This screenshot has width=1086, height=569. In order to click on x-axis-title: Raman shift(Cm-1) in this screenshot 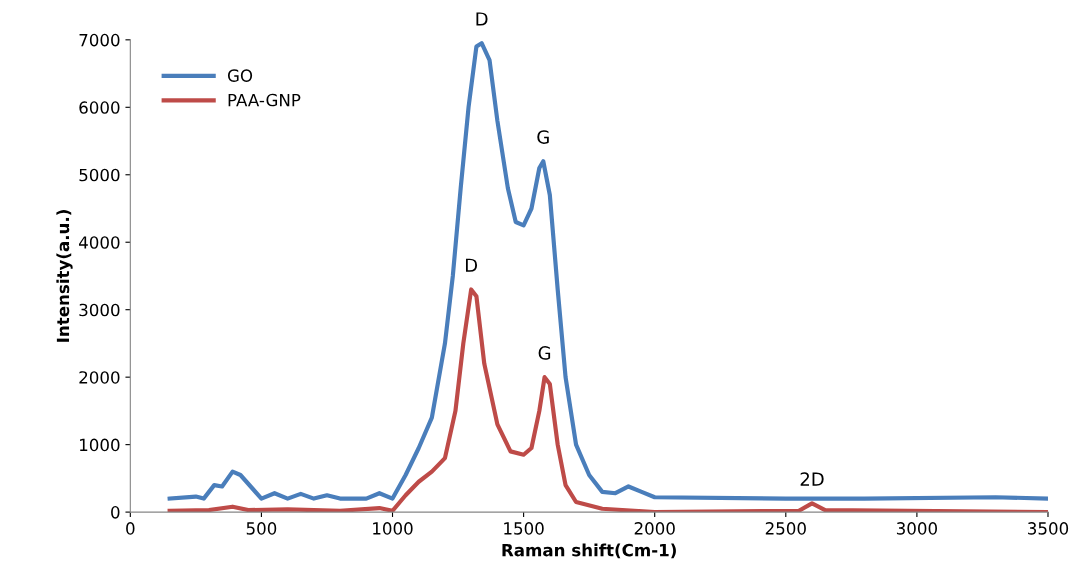, I will do `click(589, 551)`.